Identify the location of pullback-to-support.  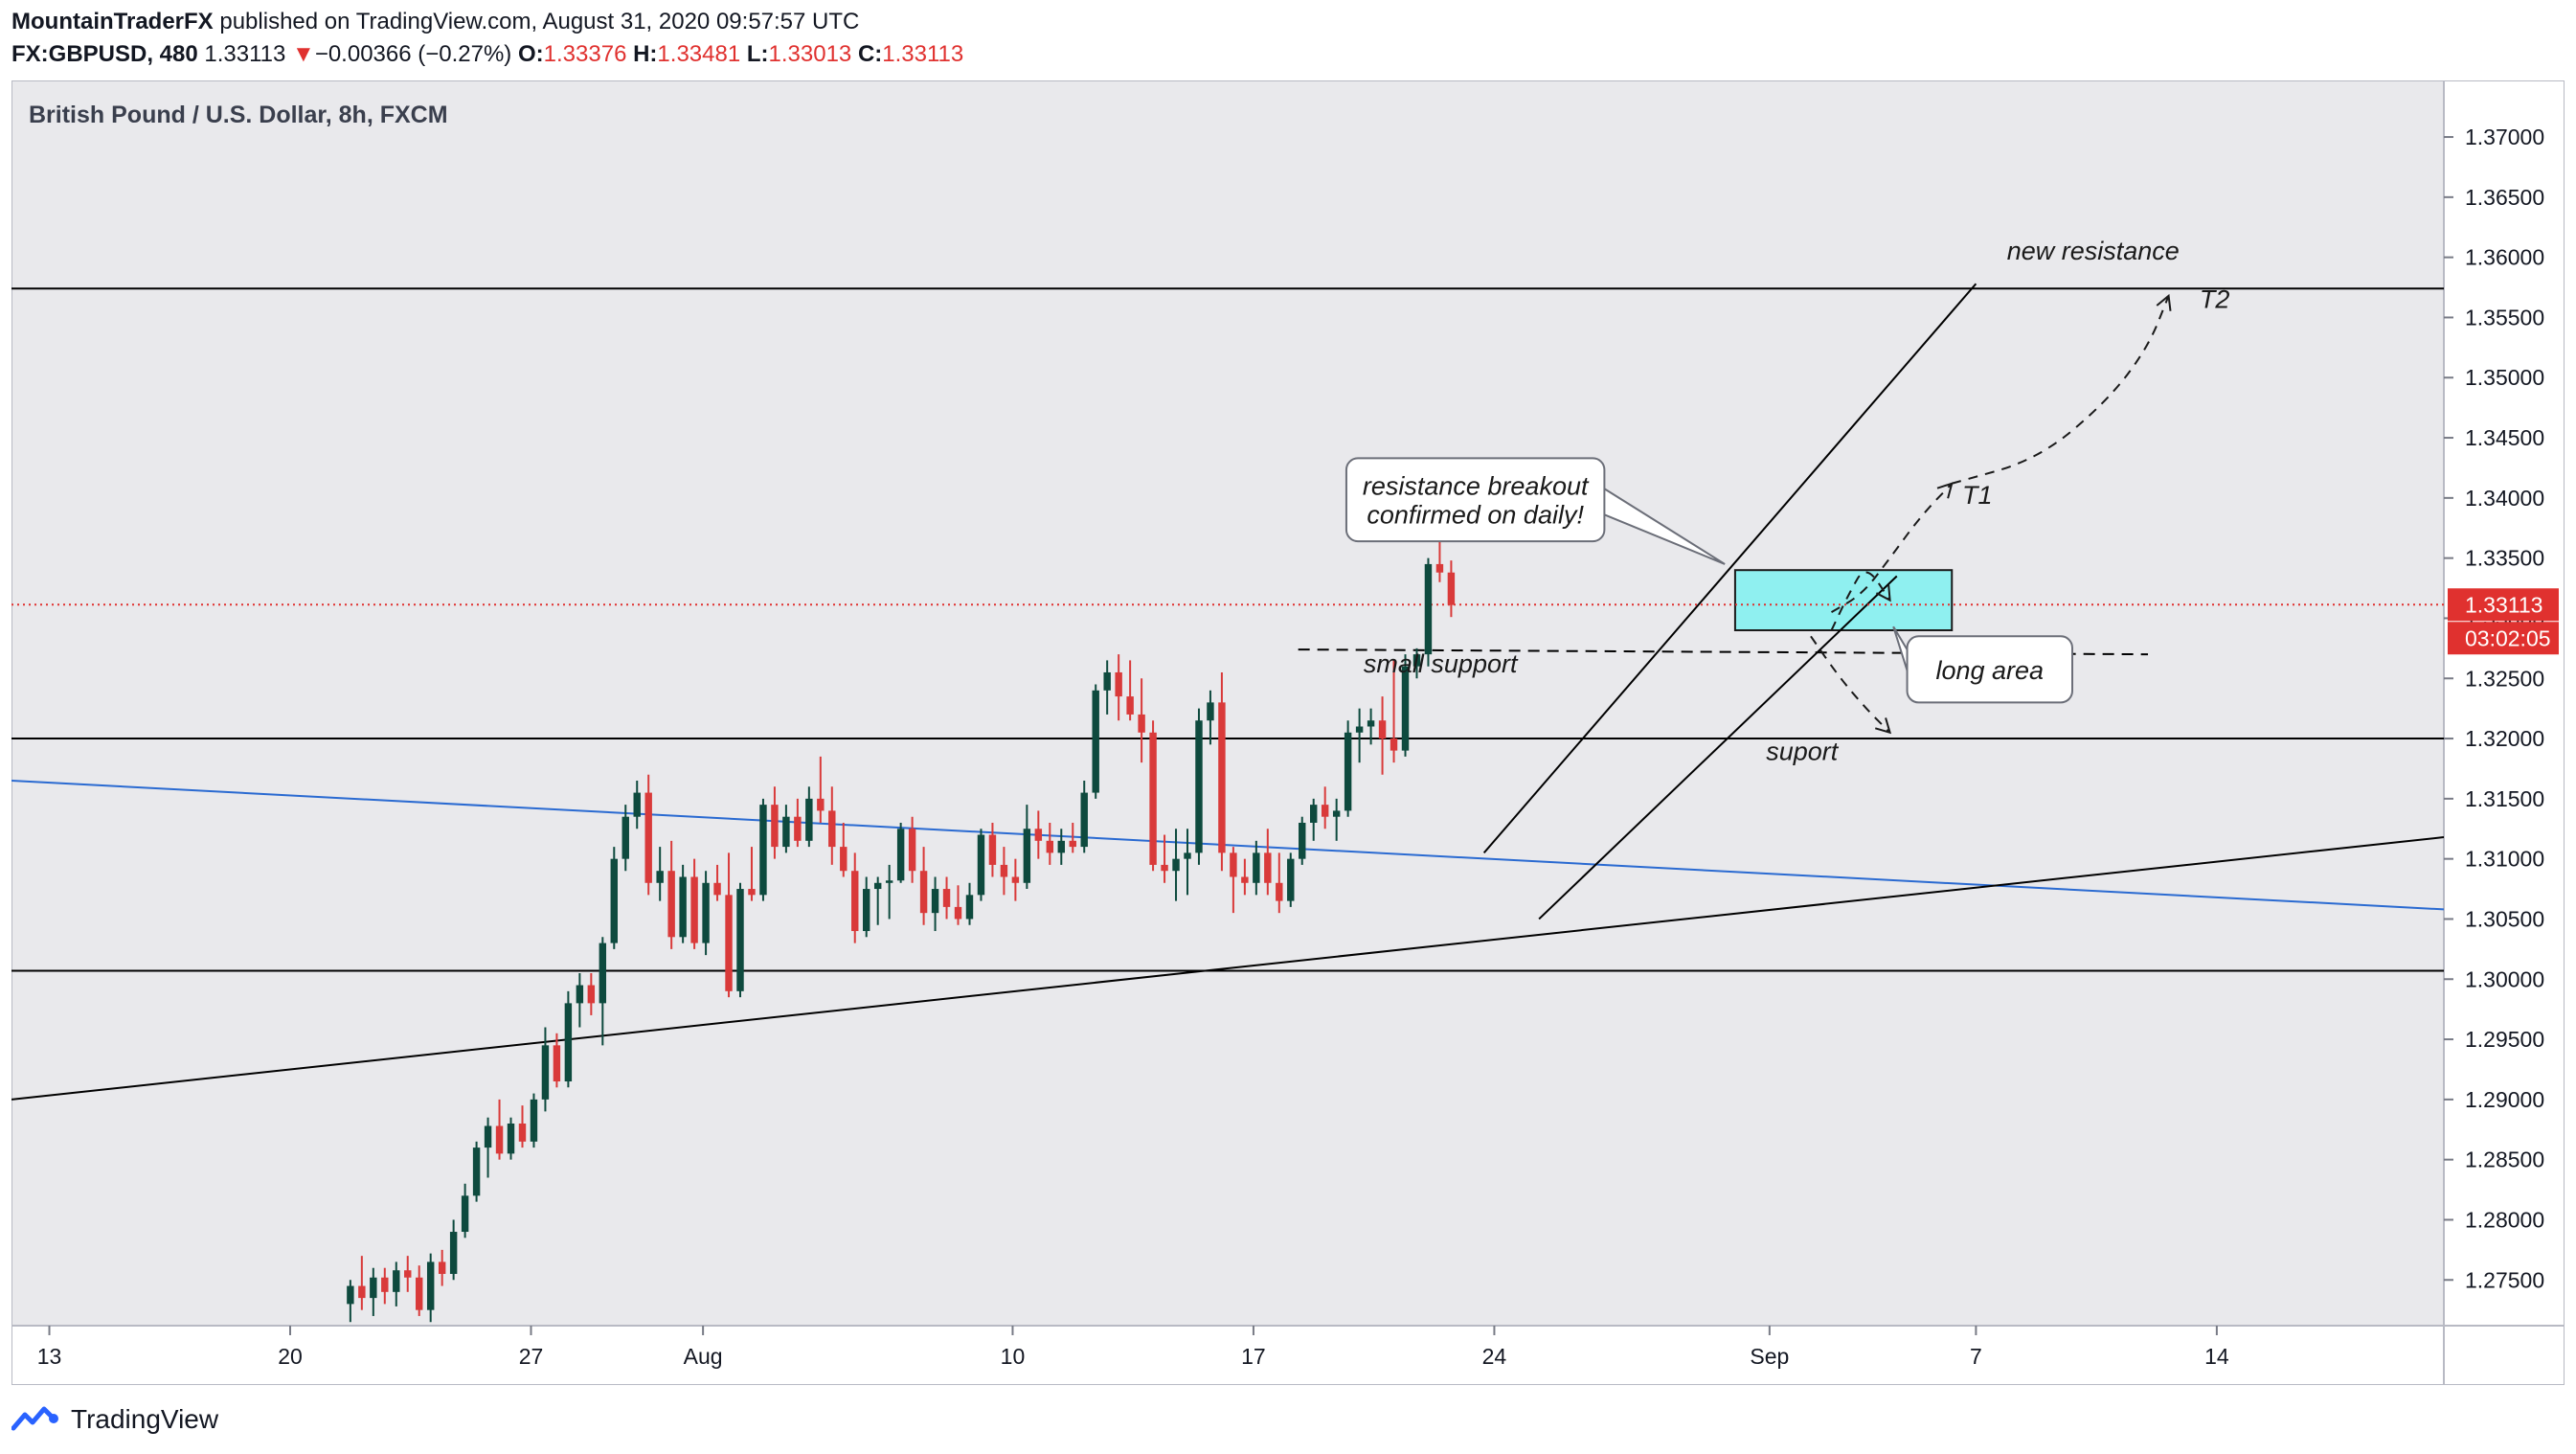
(1850, 684).